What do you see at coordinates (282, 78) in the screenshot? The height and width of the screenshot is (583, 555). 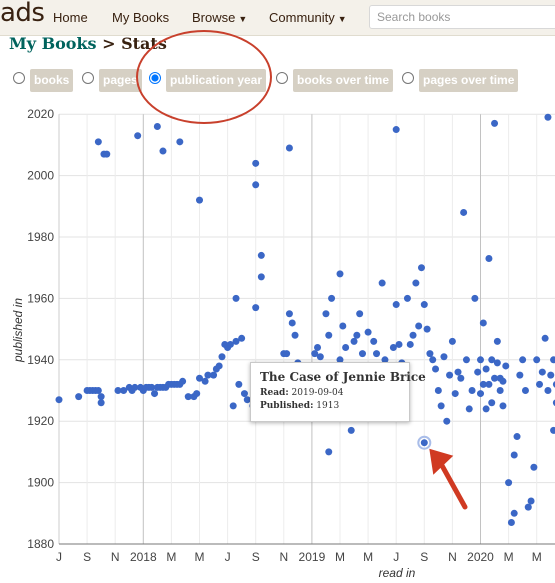 I see `radio-books-over-time` at bounding box center [282, 78].